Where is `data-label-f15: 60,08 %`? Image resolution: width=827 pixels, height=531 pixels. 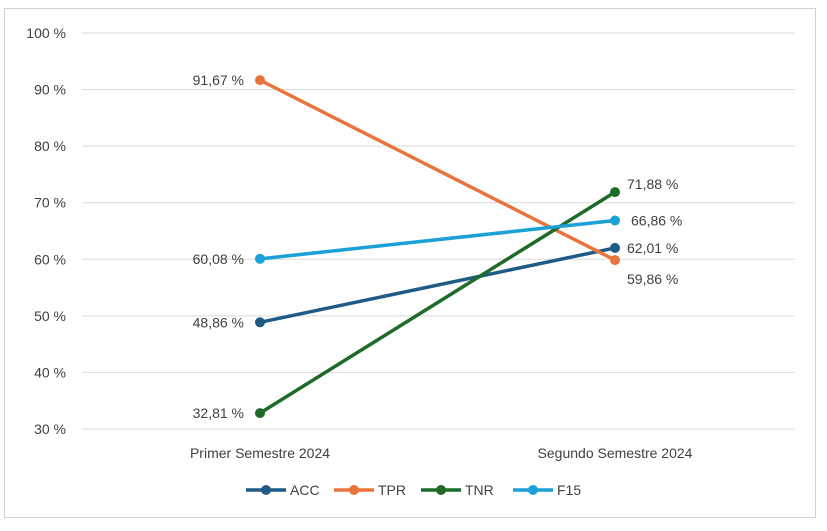
data-label-f15: 60,08 % is located at coordinates (218, 259).